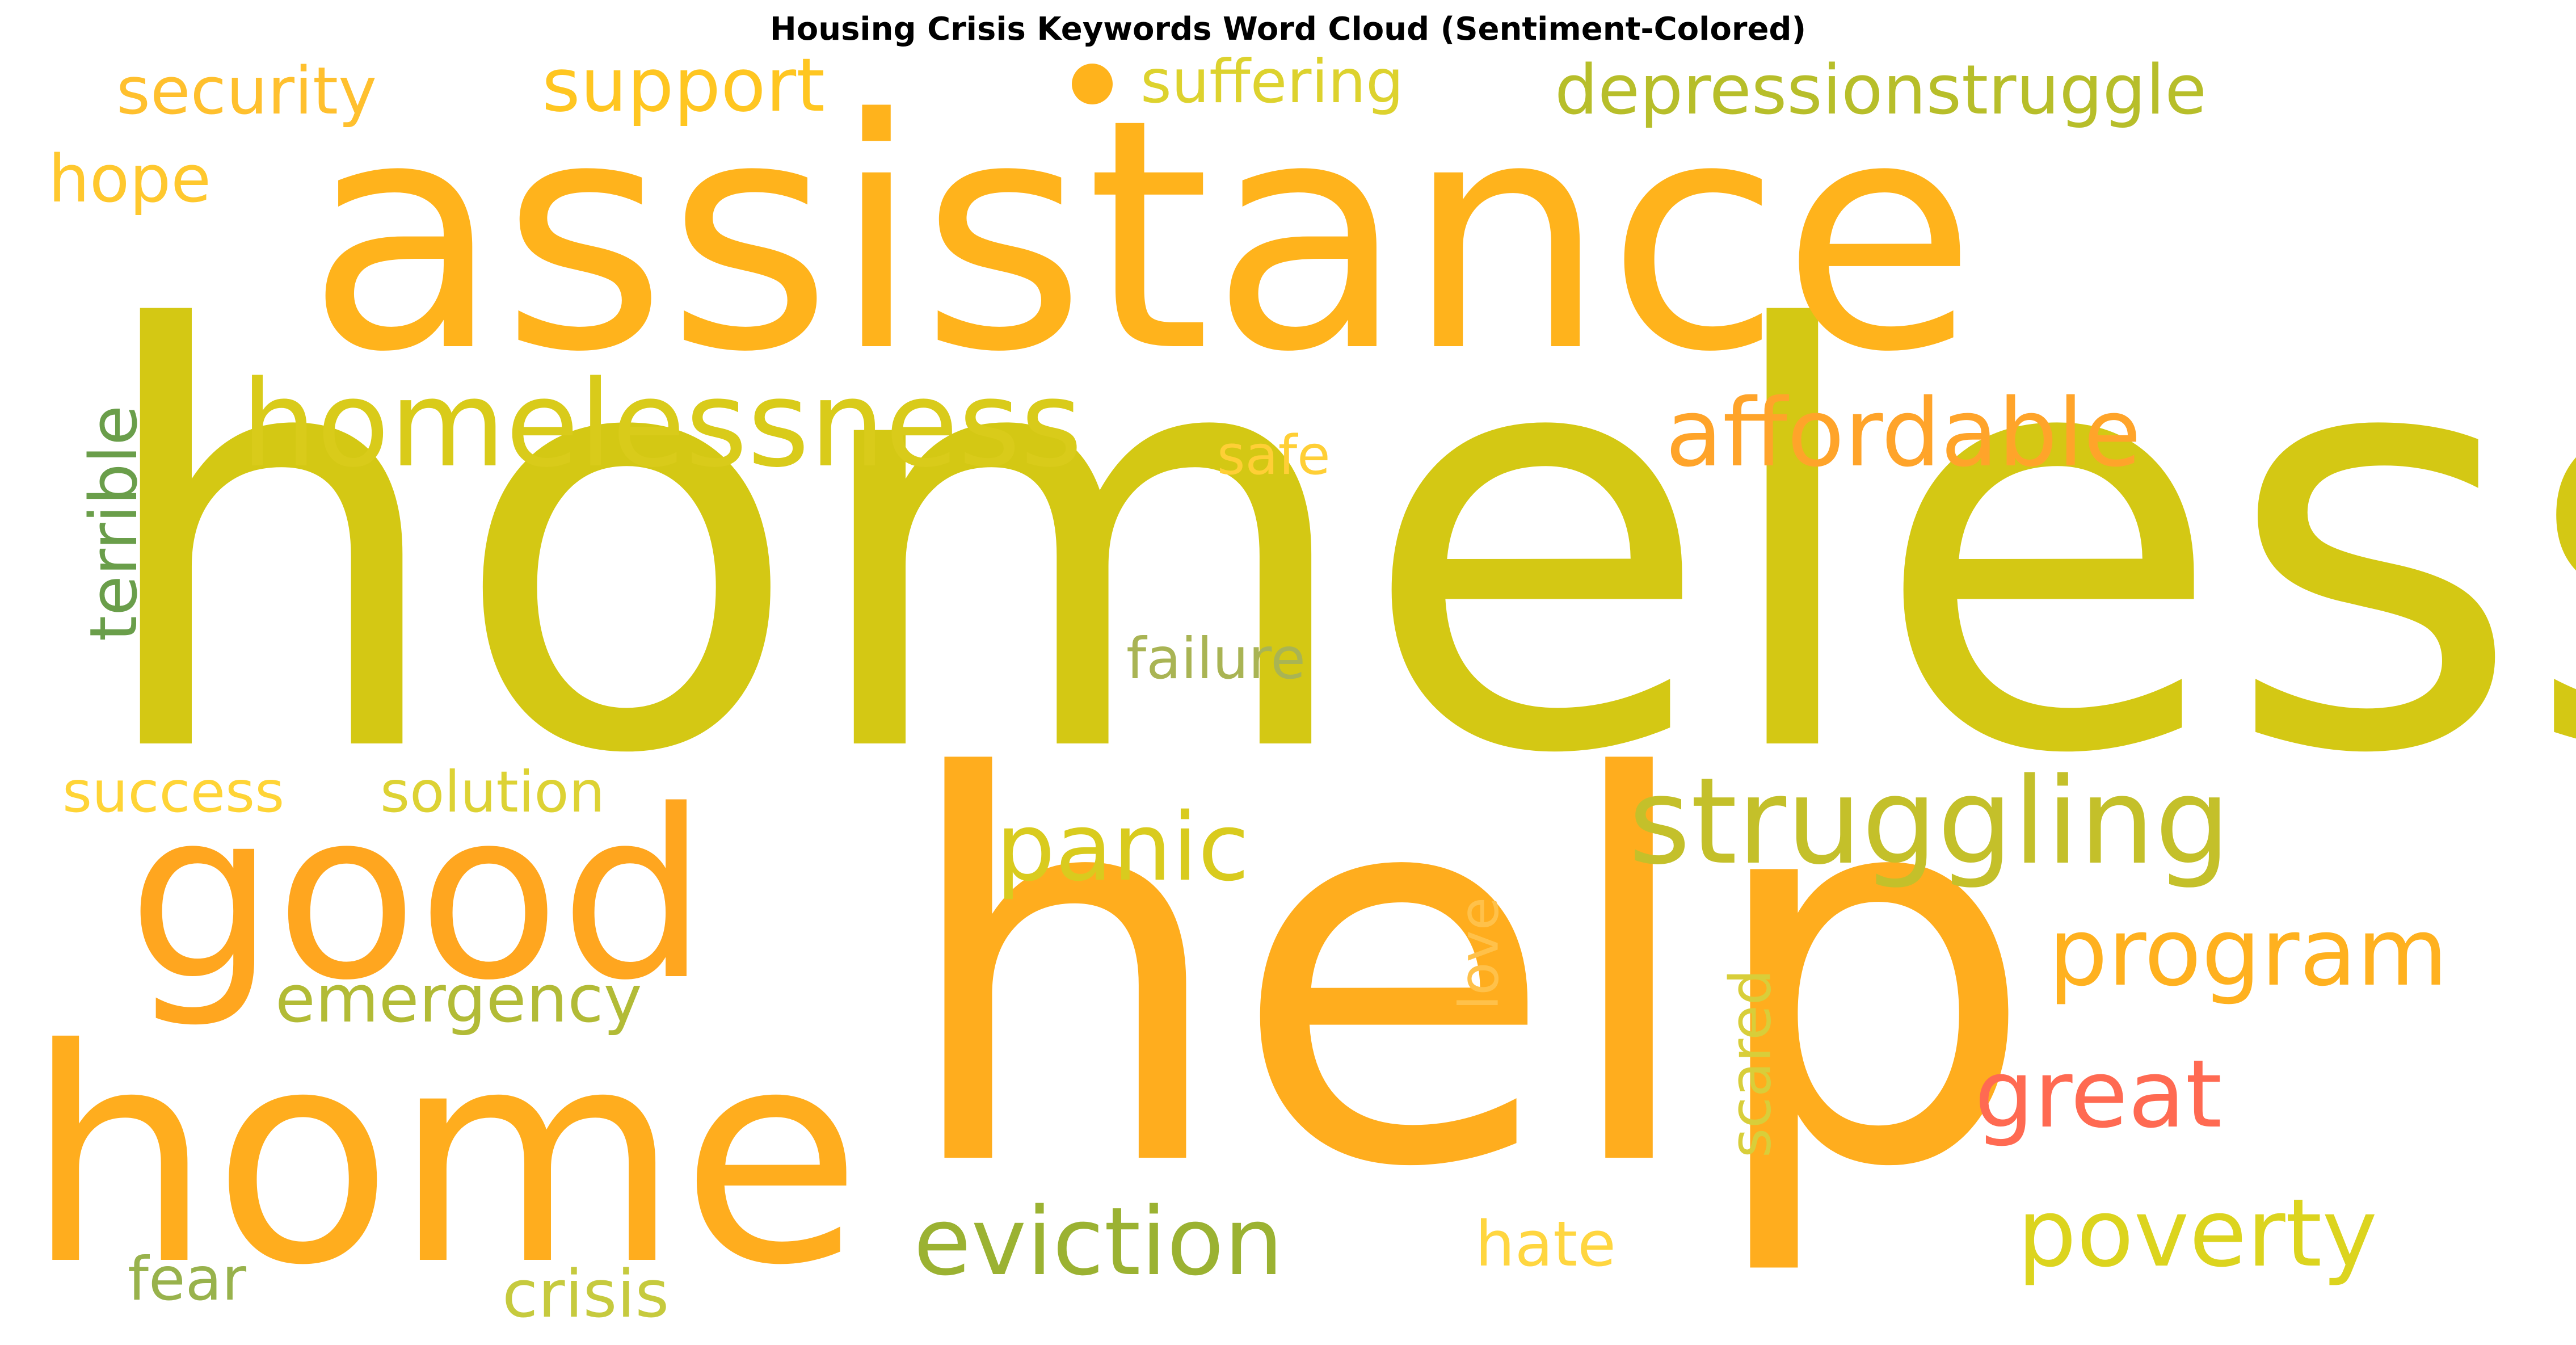 Image resolution: width=2576 pixels, height=1345 pixels. What do you see at coordinates (1272, 81) in the screenshot?
I see `word-suffering: suffering` at bounding box center [1272, 81].